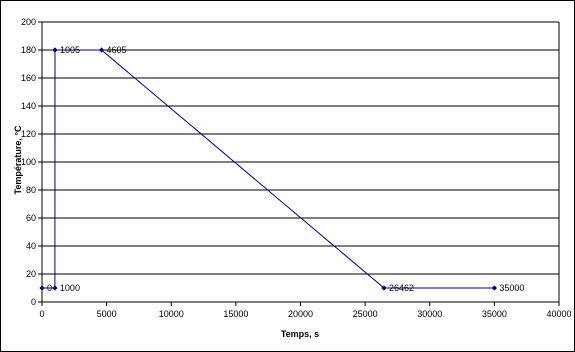 The width and height of the screenshot is (575, 352). I want to click on x-tick-label: 35000, so click(494, 314).